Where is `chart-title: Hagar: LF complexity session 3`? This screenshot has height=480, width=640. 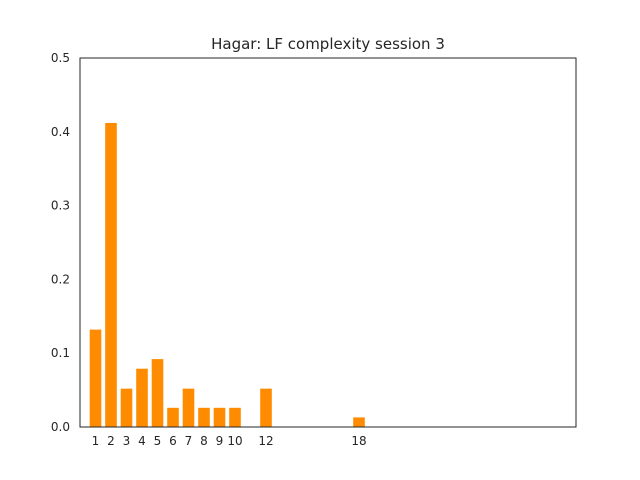
chart-title: Hagar: LF complexity session 3 is located at coordinates (328, 44).